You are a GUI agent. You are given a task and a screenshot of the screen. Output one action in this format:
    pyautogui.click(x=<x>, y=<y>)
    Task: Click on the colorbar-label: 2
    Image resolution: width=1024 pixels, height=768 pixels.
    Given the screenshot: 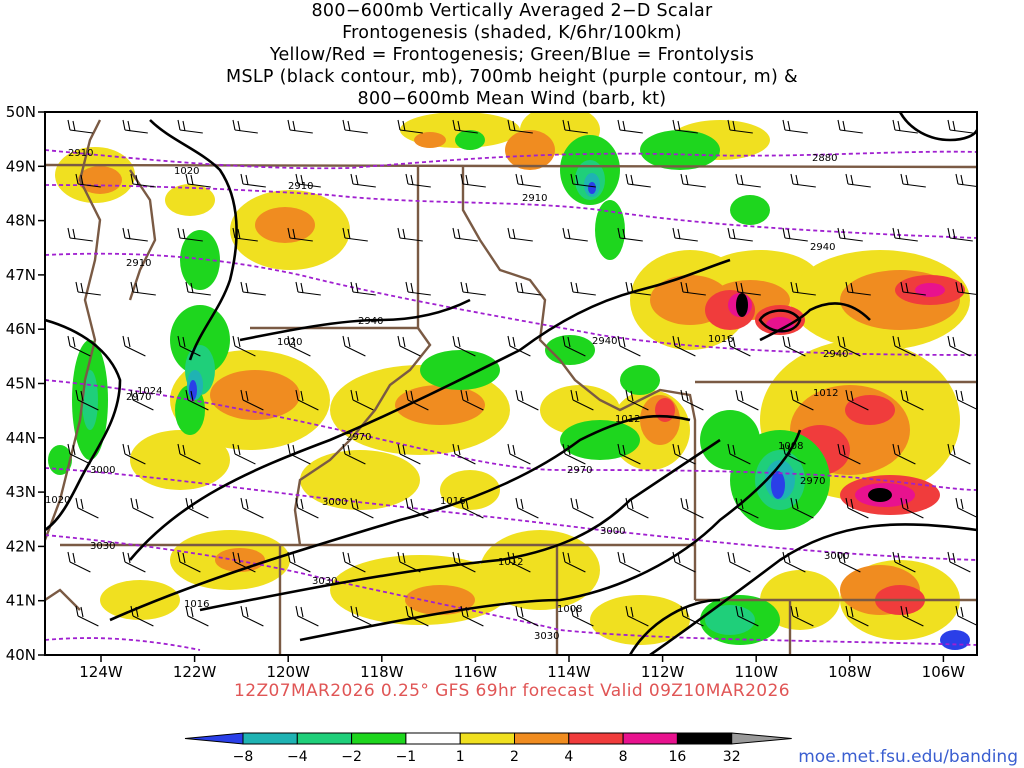 What is the action you would take?
    pyautogui.click(x=514, y=757)
    